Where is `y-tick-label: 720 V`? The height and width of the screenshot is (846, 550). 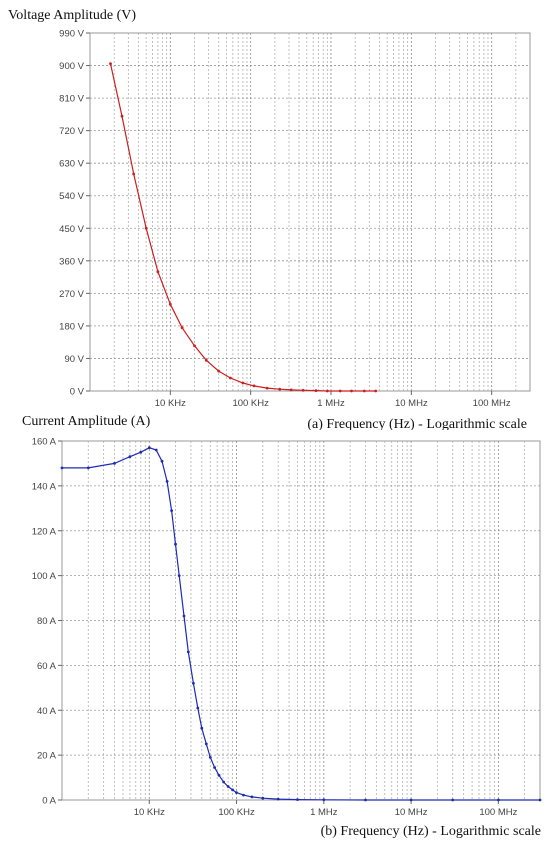 y-tick-label: 720 V is located at coordinates (71, 131).